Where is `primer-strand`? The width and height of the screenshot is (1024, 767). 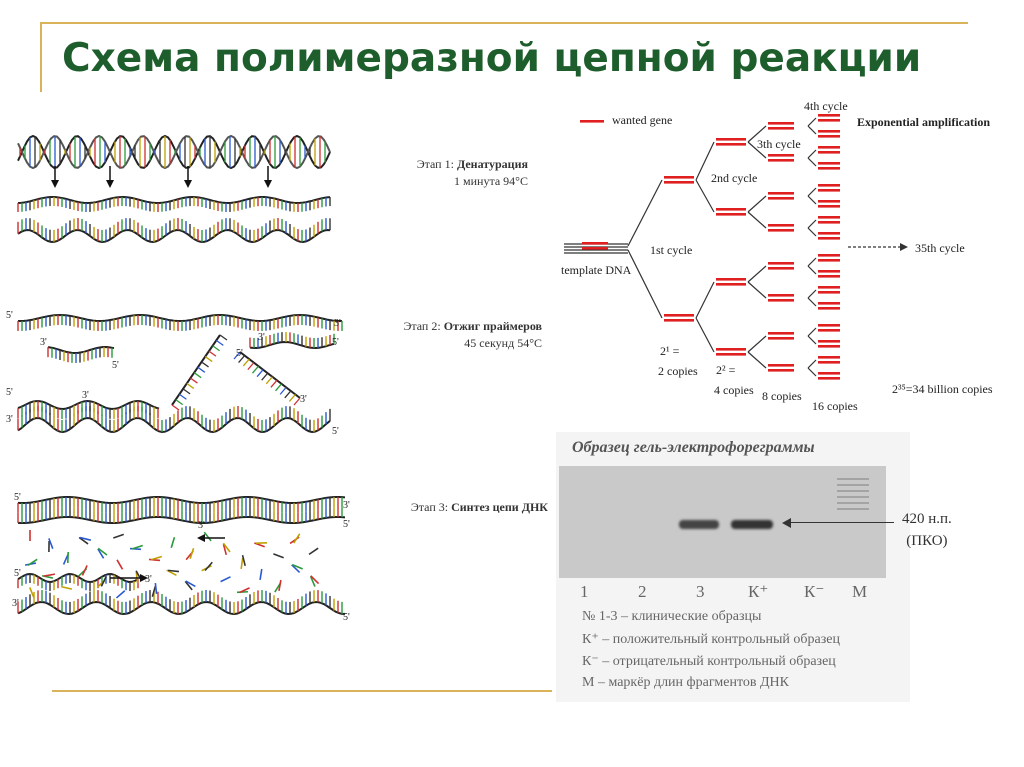 primer-strand is located at coordinates (196, 370).